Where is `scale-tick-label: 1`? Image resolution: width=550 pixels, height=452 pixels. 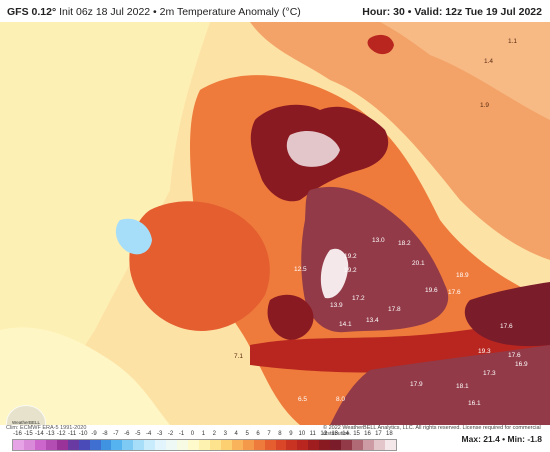 scale-tick-label: 1 is located at coordinates (203, 434).